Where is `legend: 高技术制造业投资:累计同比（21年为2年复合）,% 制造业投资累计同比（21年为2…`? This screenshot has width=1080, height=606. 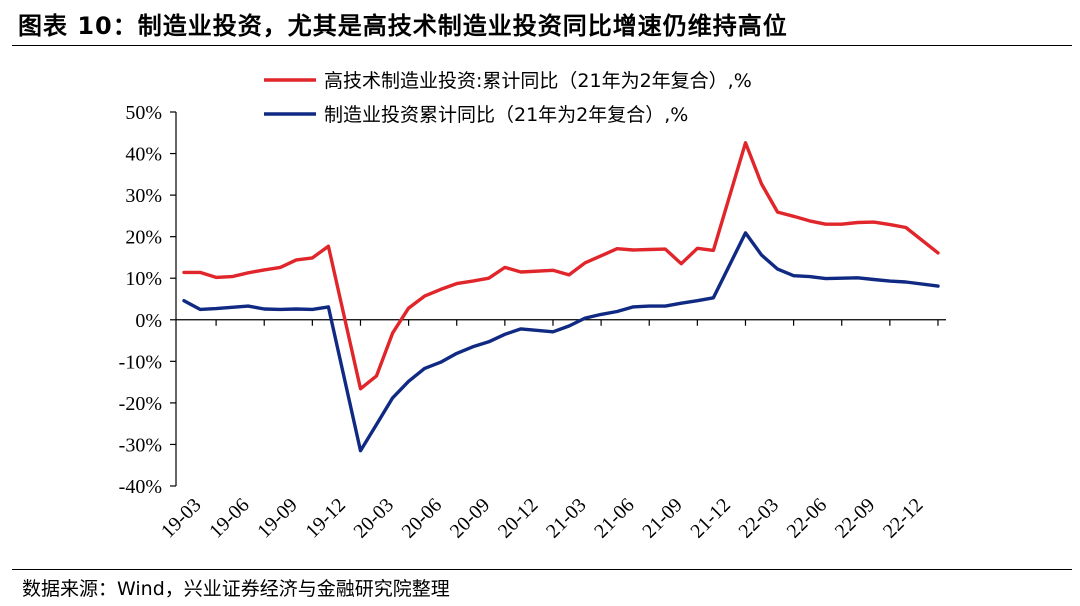 legend: 高技术制造业投资:累计同比（21年为2年复合）,% 制造业投资累计同比（21年为2… is located at coordinates (508, 98).